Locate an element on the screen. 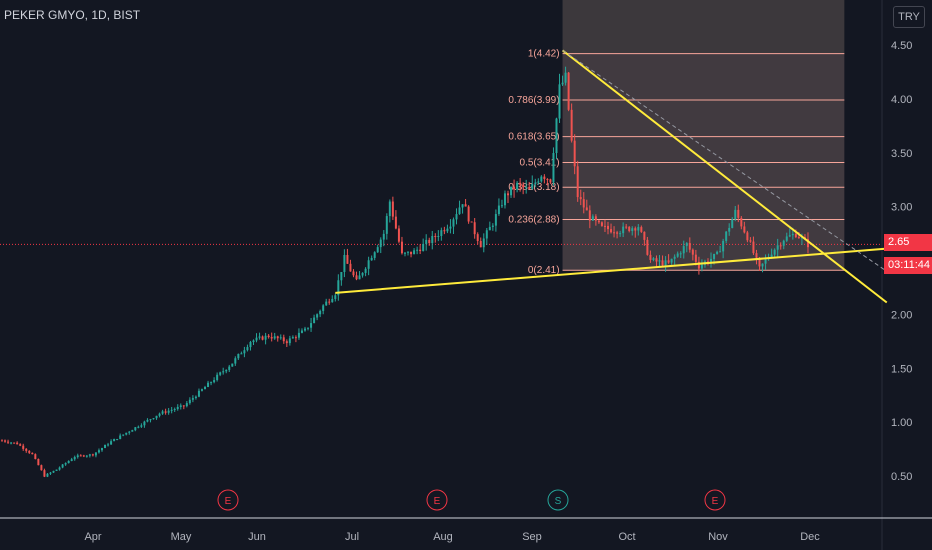 The width and height of the screenshot is (932, 550). y-axis-tick-label: 2.00 is located at coordinates (901, 315).